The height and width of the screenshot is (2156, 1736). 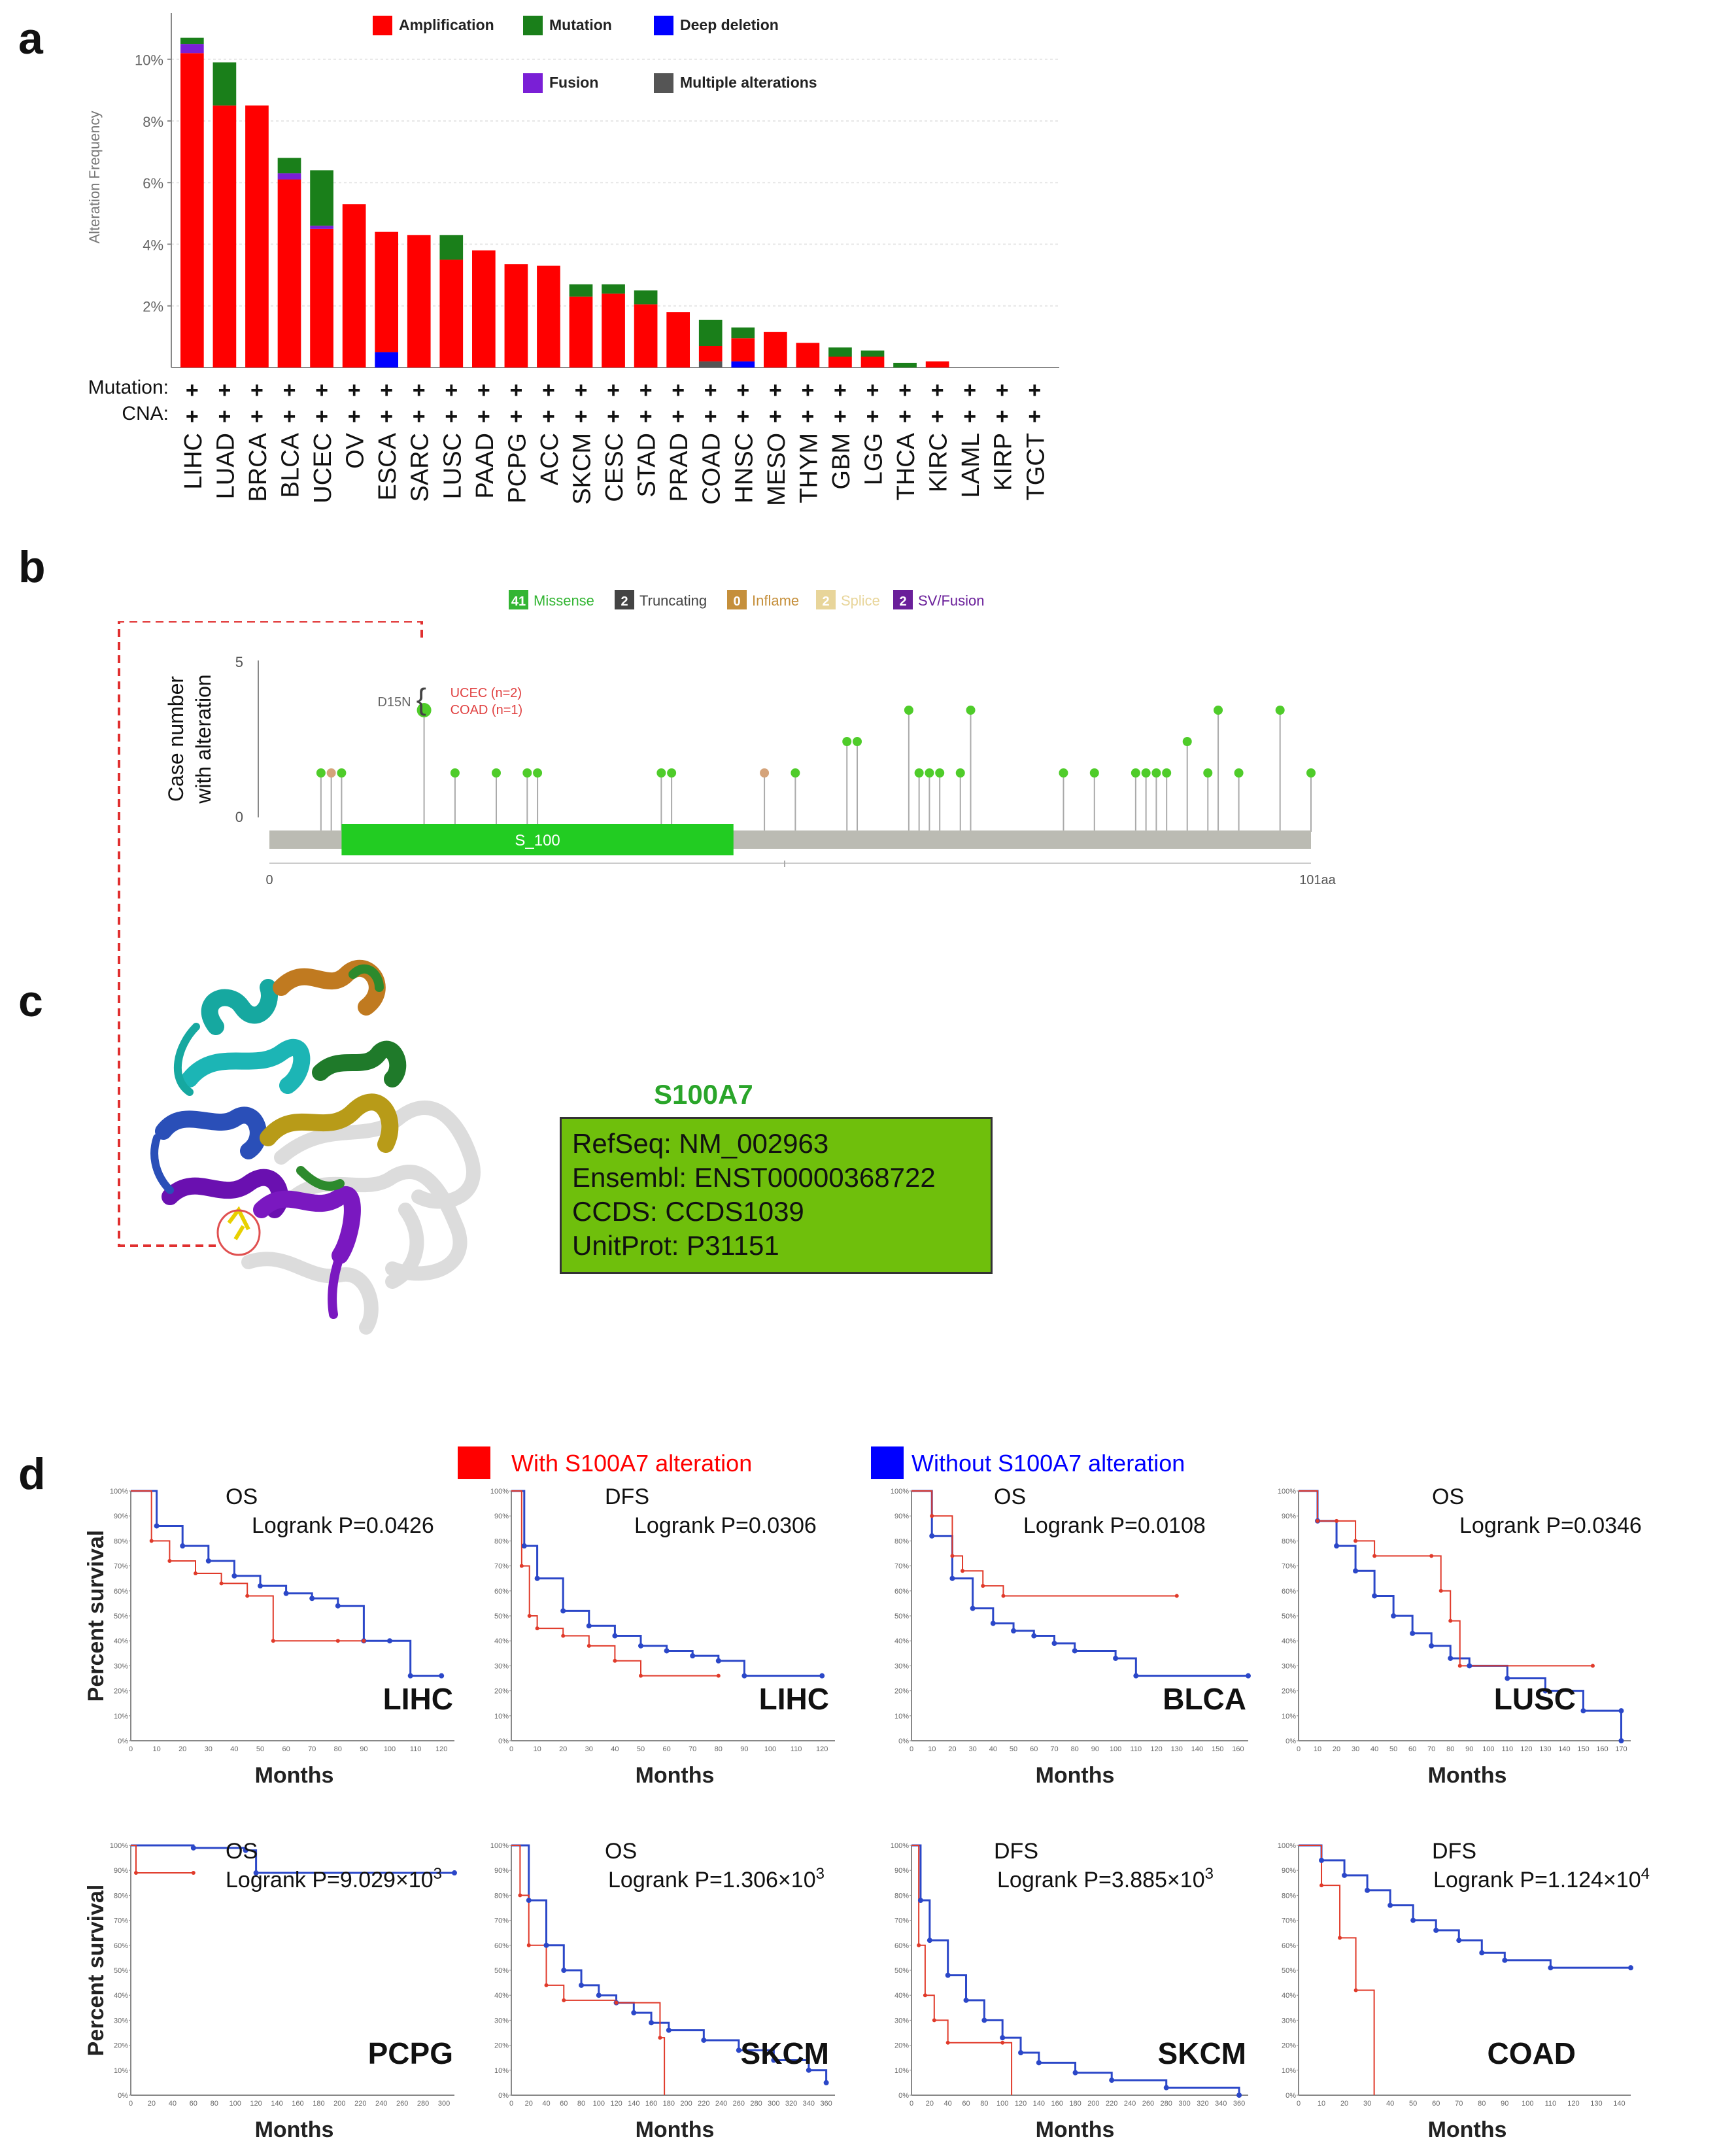 What do you see at coordinates (809, 468) in the screenshot?
I see `x-tick-label: THYM` at bounding box center [809, 468].